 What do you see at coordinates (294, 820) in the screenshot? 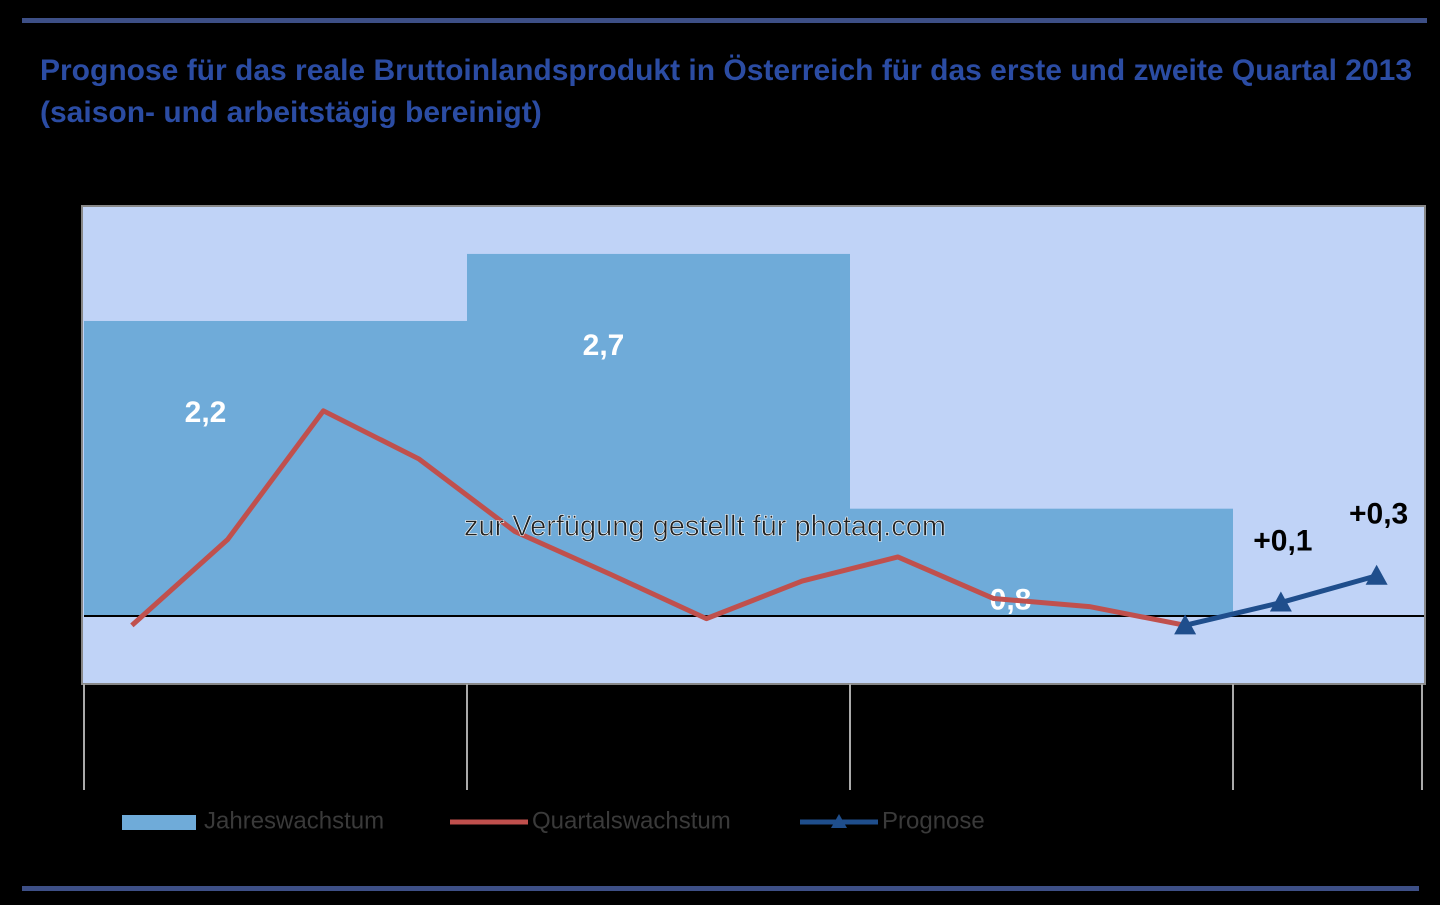
I see `legend-label: Jahreswachstum` at bounding box center [294, 820].